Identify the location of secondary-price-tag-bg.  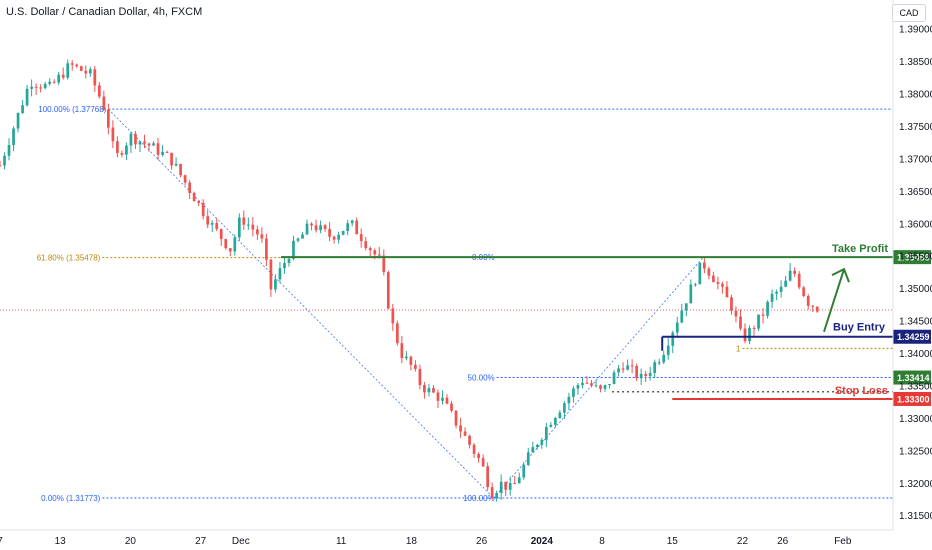
(912, 377).